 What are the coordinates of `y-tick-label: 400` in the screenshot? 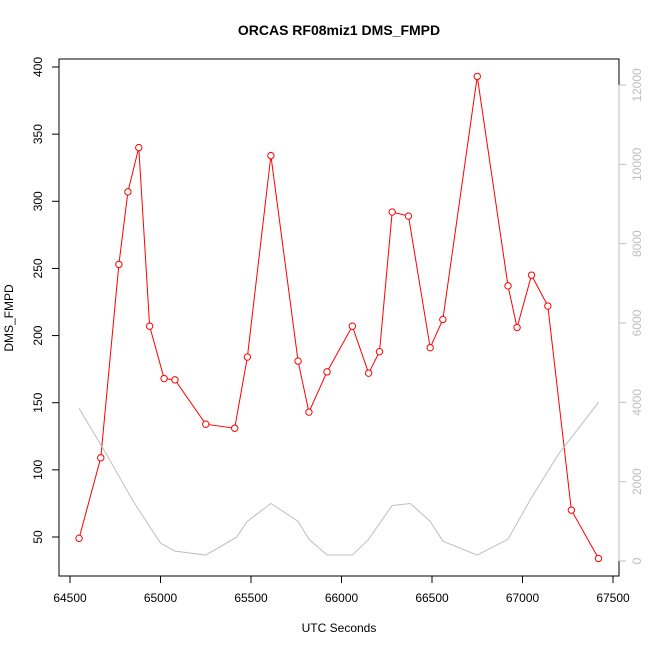 It's located at (38, 67).